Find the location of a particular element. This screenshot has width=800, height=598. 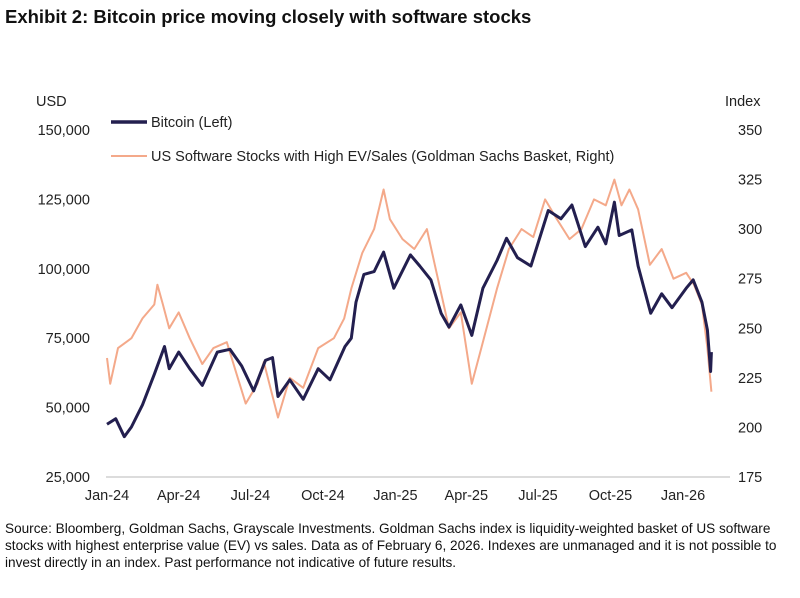

x-tick-label: Oct-24 is located at coordinates (323, 496).